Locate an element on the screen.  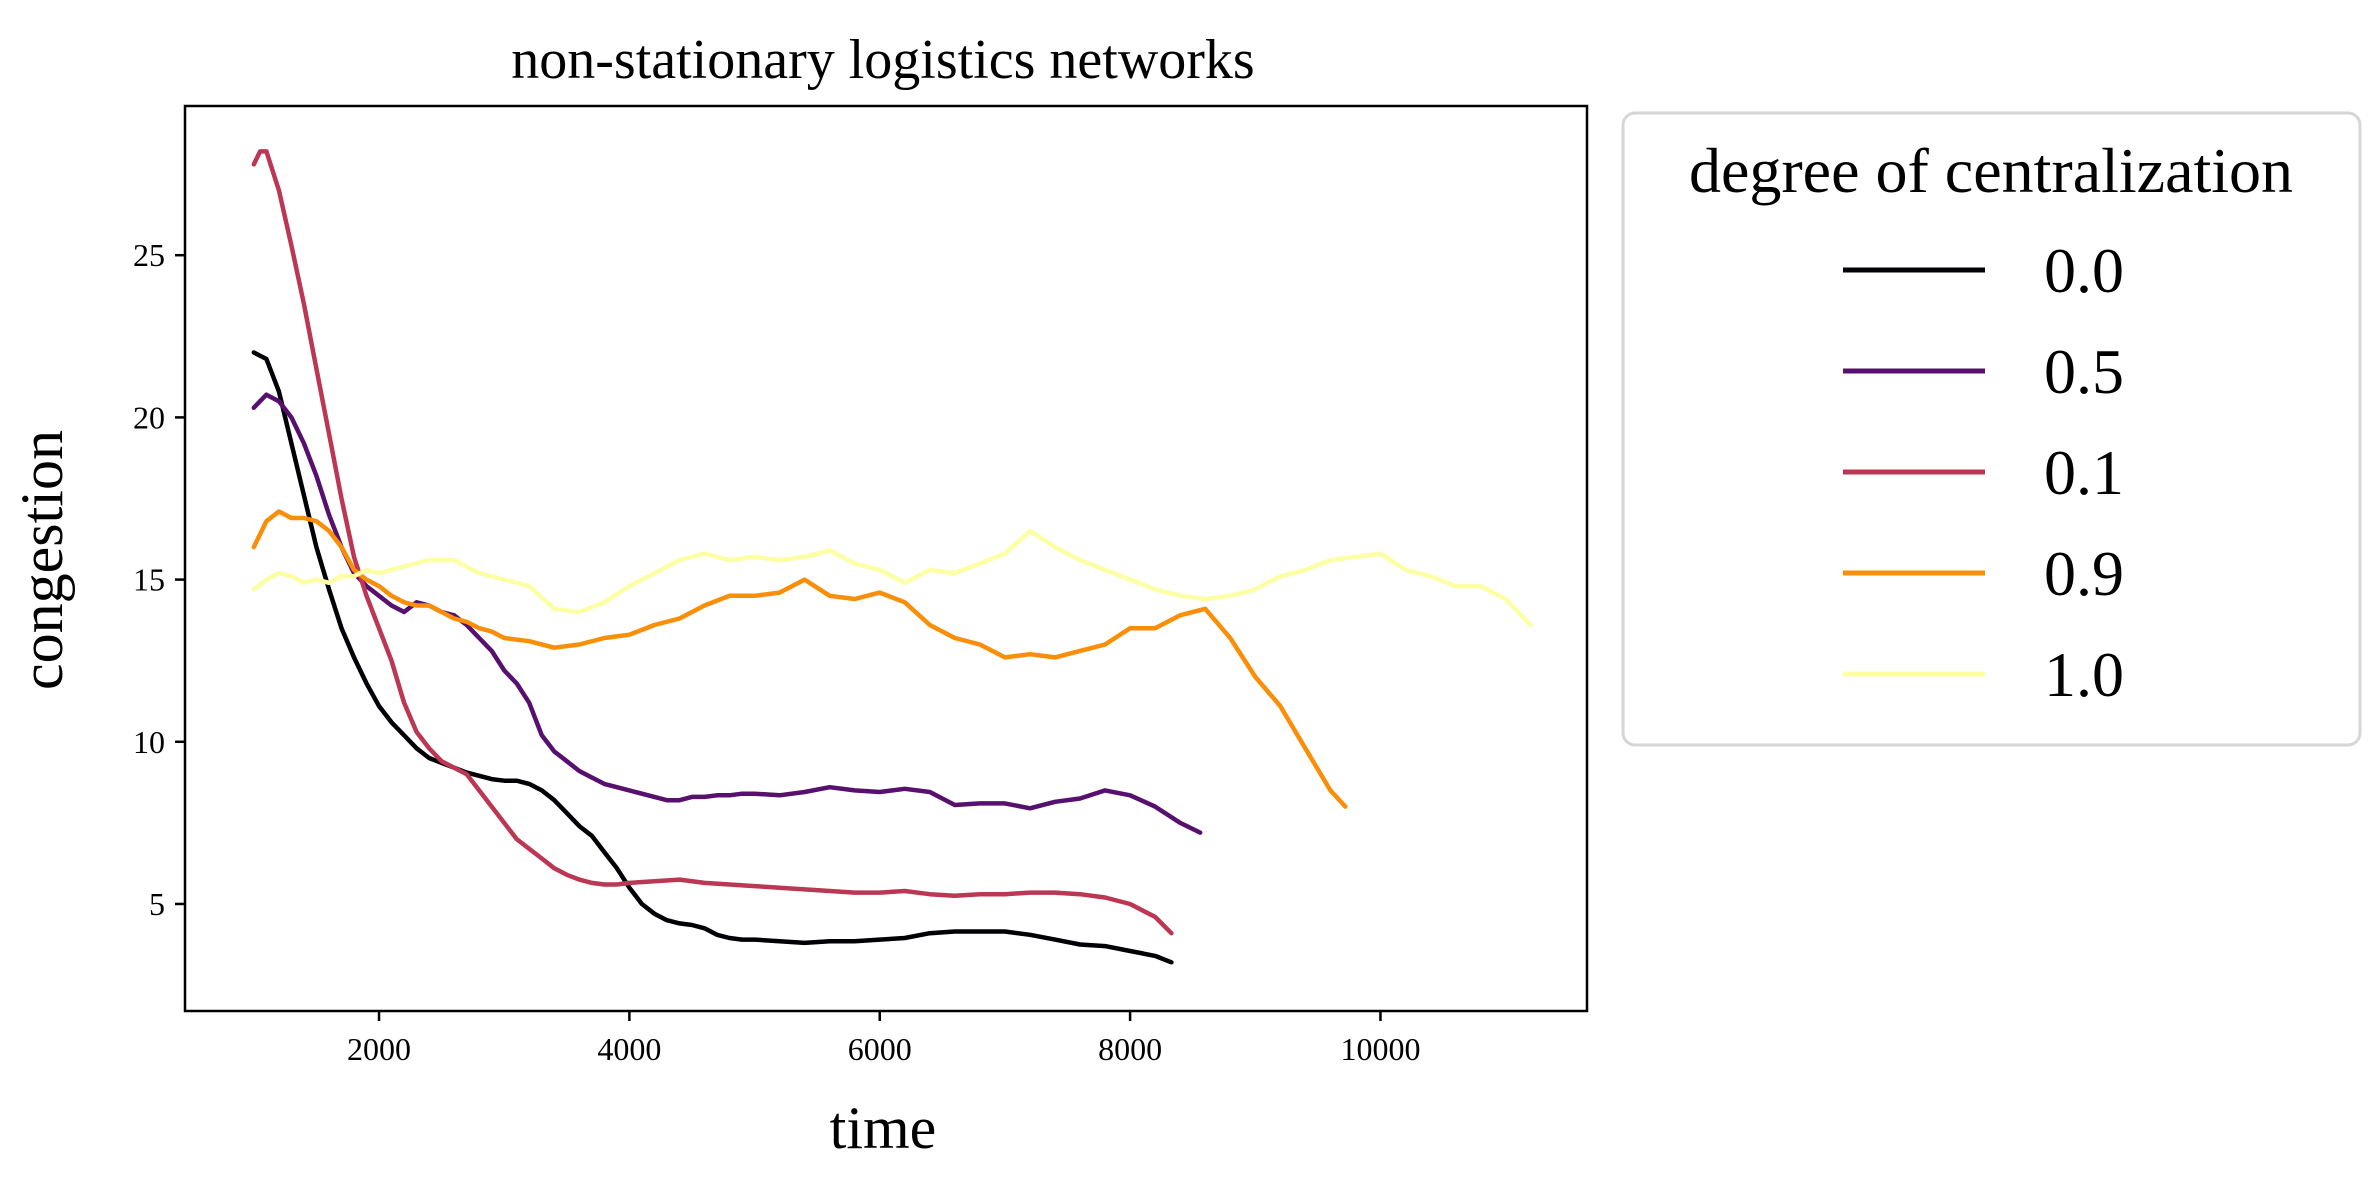
y-tick-label-4: 25 is located at coordinates (149, 255).